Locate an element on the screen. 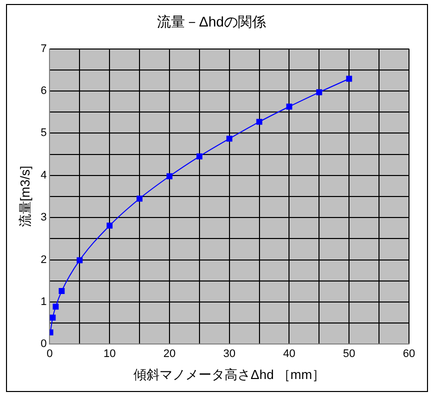  x-tick-label: 10 is located at coordinates (109, 354).